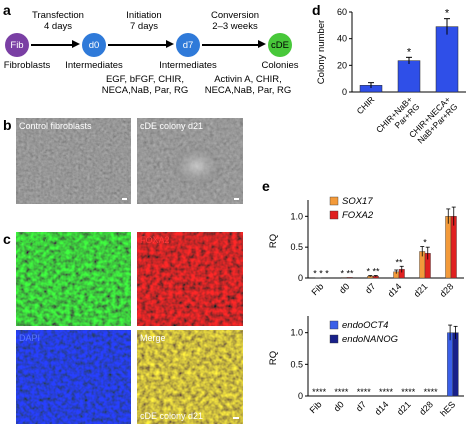 The width and height of the screenshot is (474, 434). What do you see at coordinates (144, 26) in the screenshot?
I see `step-initiation-duration: 7 days` at bounding box center [144, 26].